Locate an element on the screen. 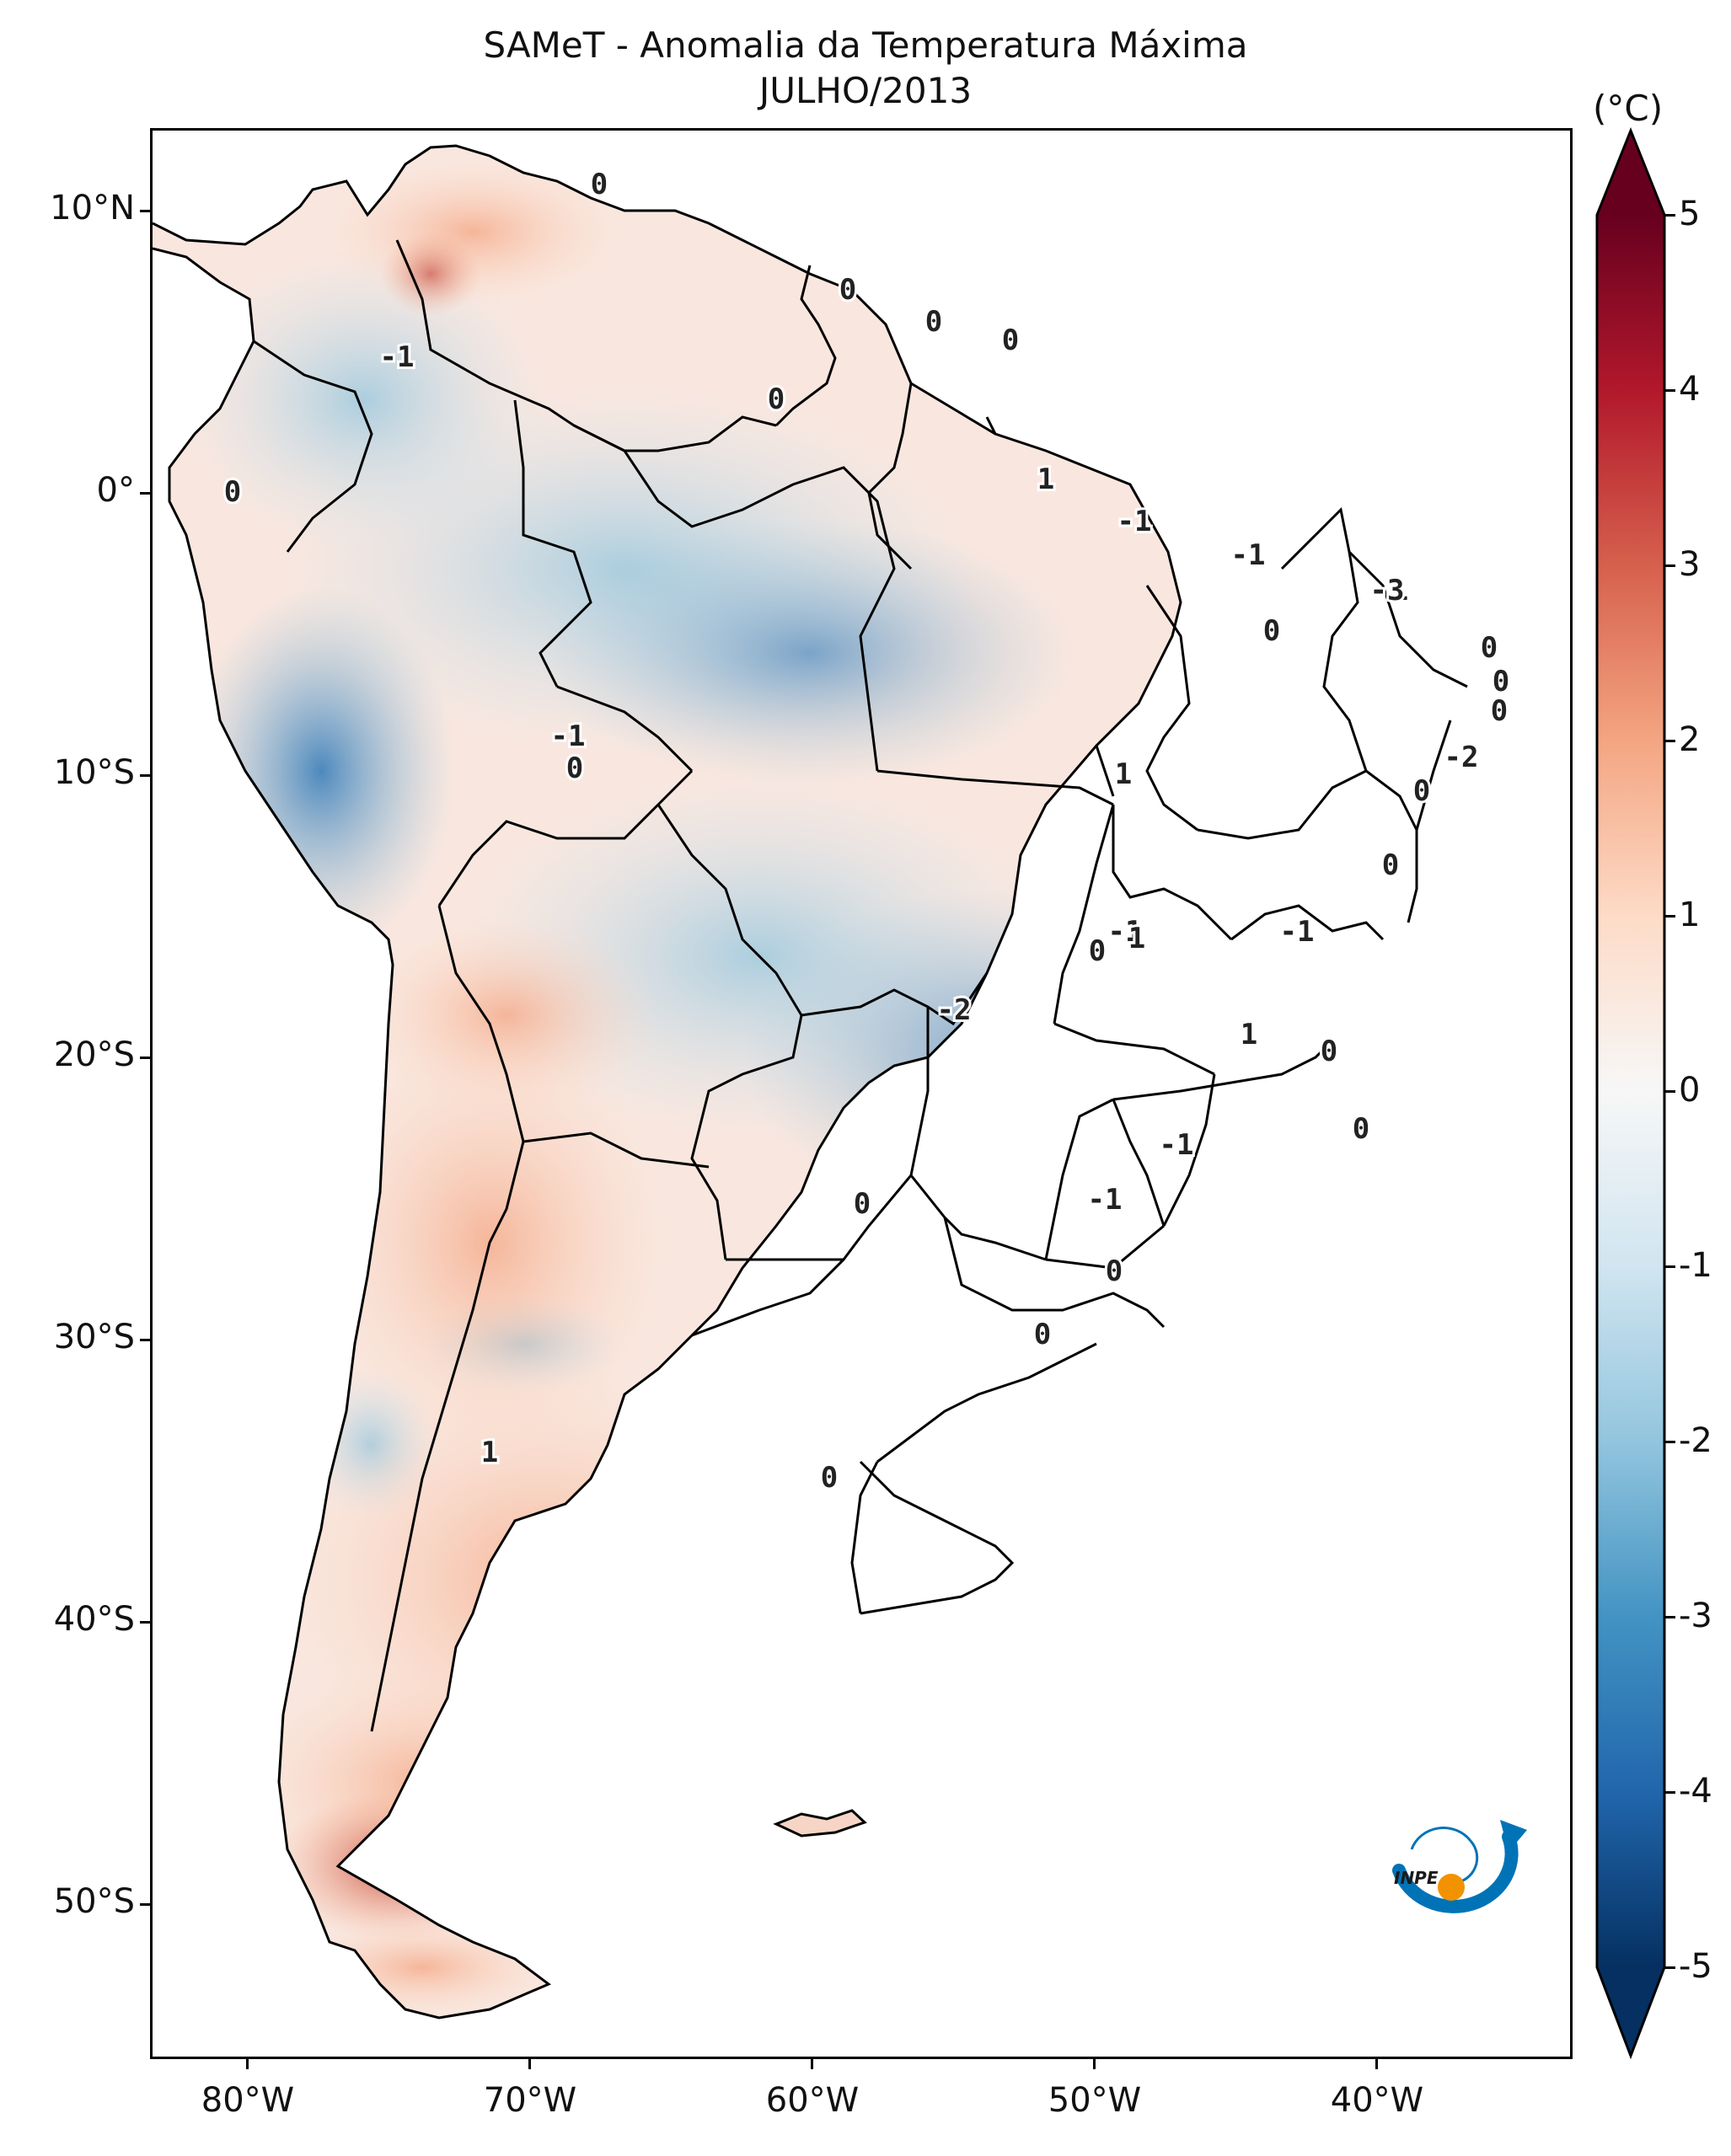 This screenshot has width=1731, height=2156. map-title: SAMeT - Anomalia da Temperatura Máxima is located at coordinates (865, 45).